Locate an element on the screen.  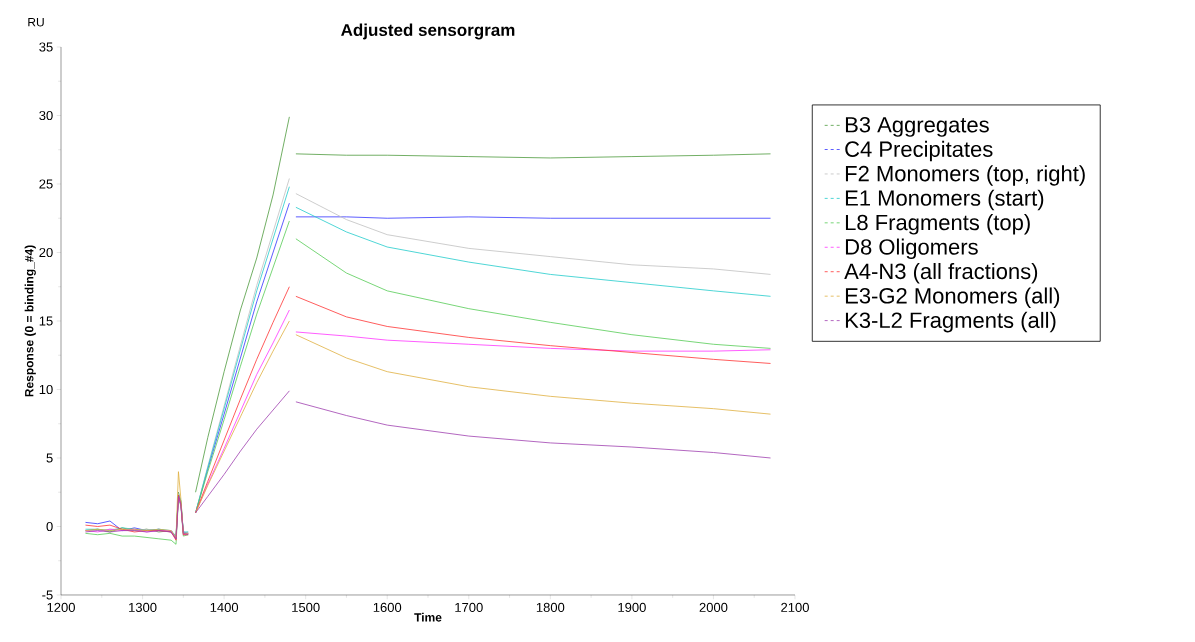
legend-label: E1 Monomers (start) is located at coordinates (944, 200).